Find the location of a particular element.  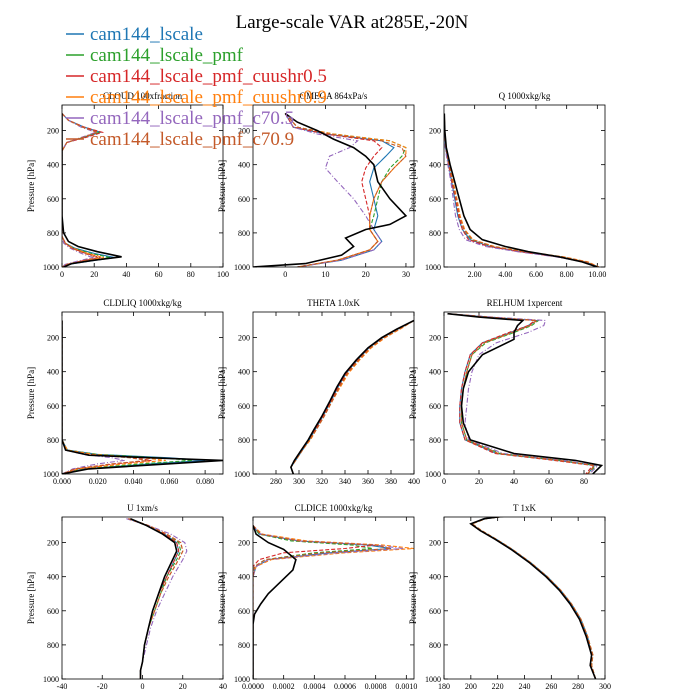

x-tick-label: 320 is located at coordinates (322, 481).